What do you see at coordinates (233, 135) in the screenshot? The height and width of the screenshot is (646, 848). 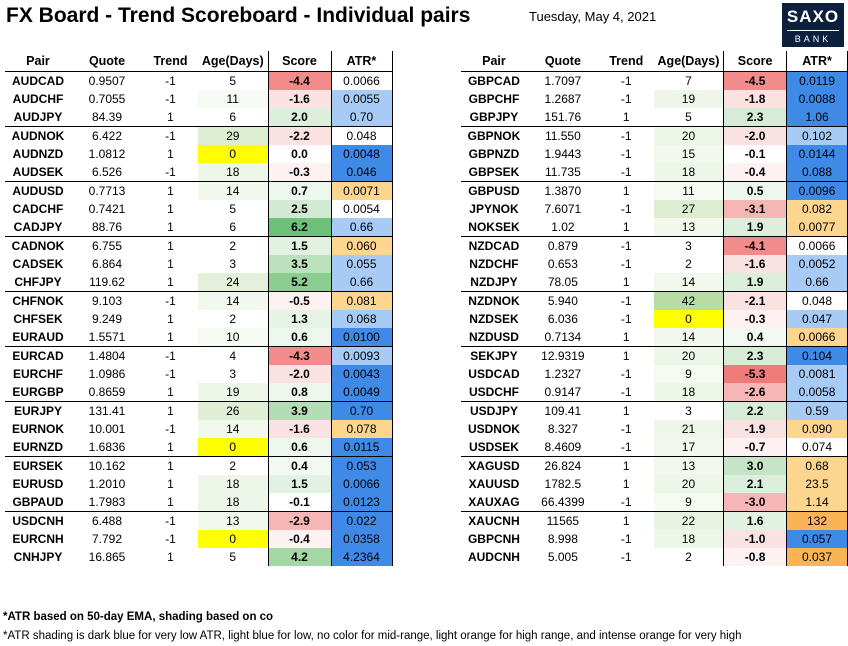 I see `age-cell: 29` at bounding box center [233, 135].